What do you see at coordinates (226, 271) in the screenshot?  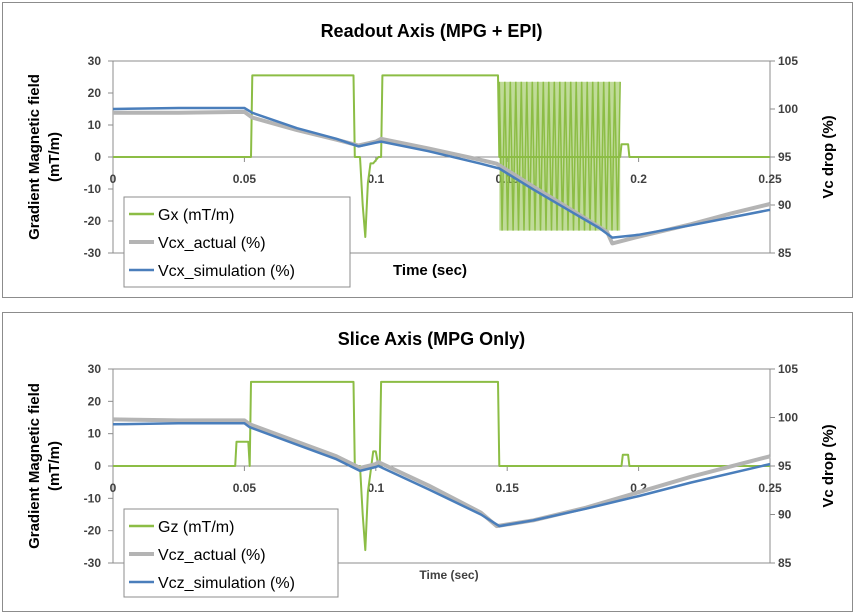 I see `legend-label: Vcx_simulation (%)` at bounding box center [226, 271].